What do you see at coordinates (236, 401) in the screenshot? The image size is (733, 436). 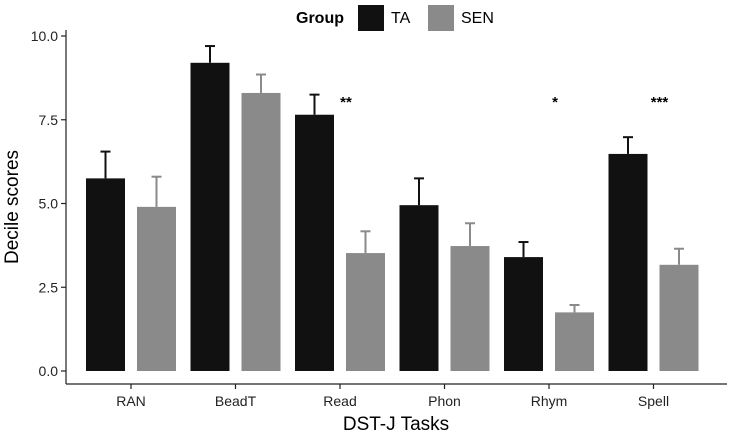 I see `x-tick-label-beadt: BeadT` at bounding box center [236, 401].